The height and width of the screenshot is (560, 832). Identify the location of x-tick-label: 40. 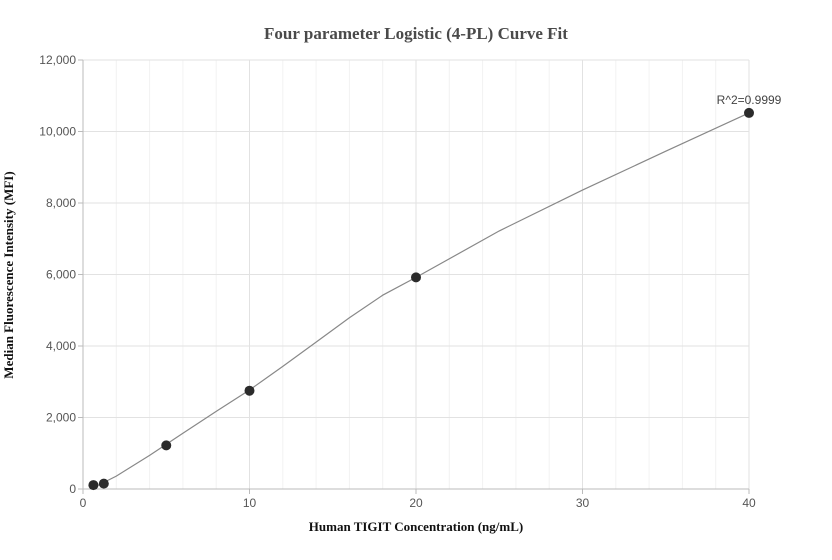
(749, 503).